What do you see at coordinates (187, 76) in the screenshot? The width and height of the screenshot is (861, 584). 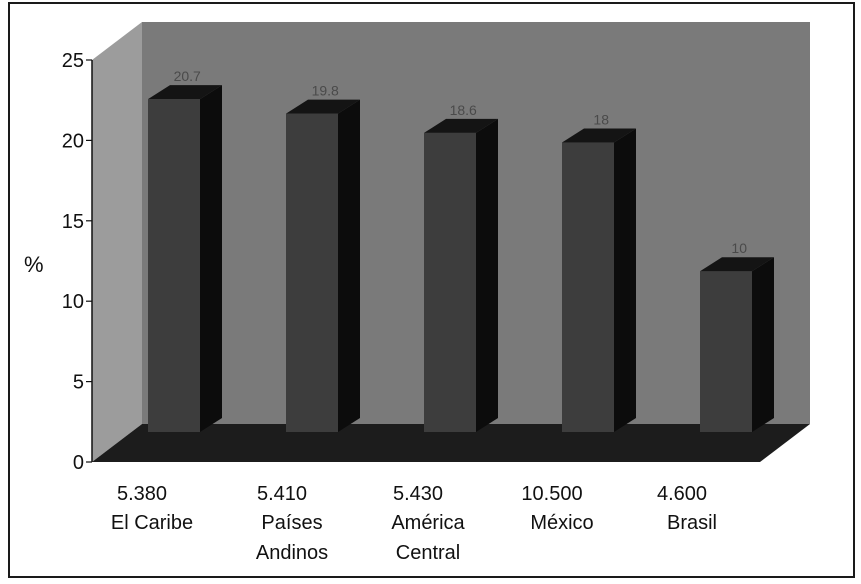 I see `data-label: 20.7` at bounding box center [187, 76].